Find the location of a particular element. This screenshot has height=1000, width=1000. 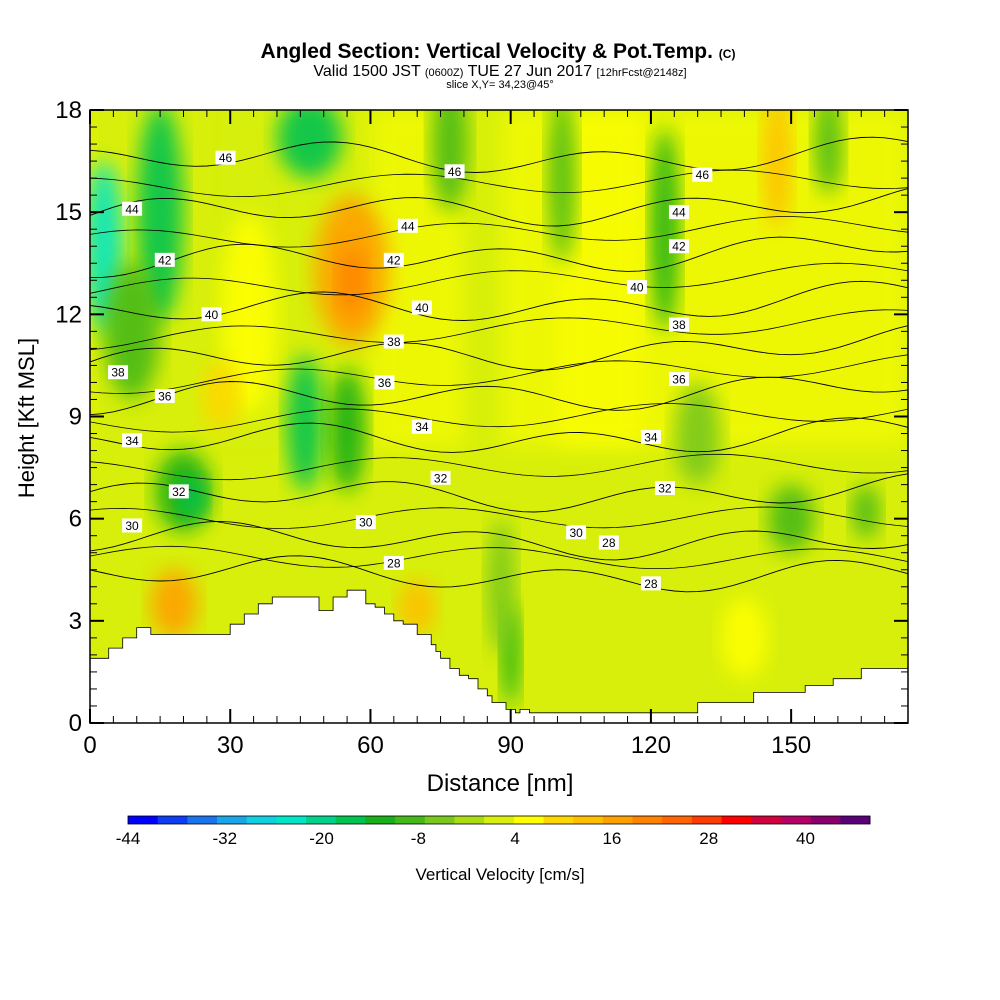

x-tick-label: 30 is located at coordinates (230, 745).